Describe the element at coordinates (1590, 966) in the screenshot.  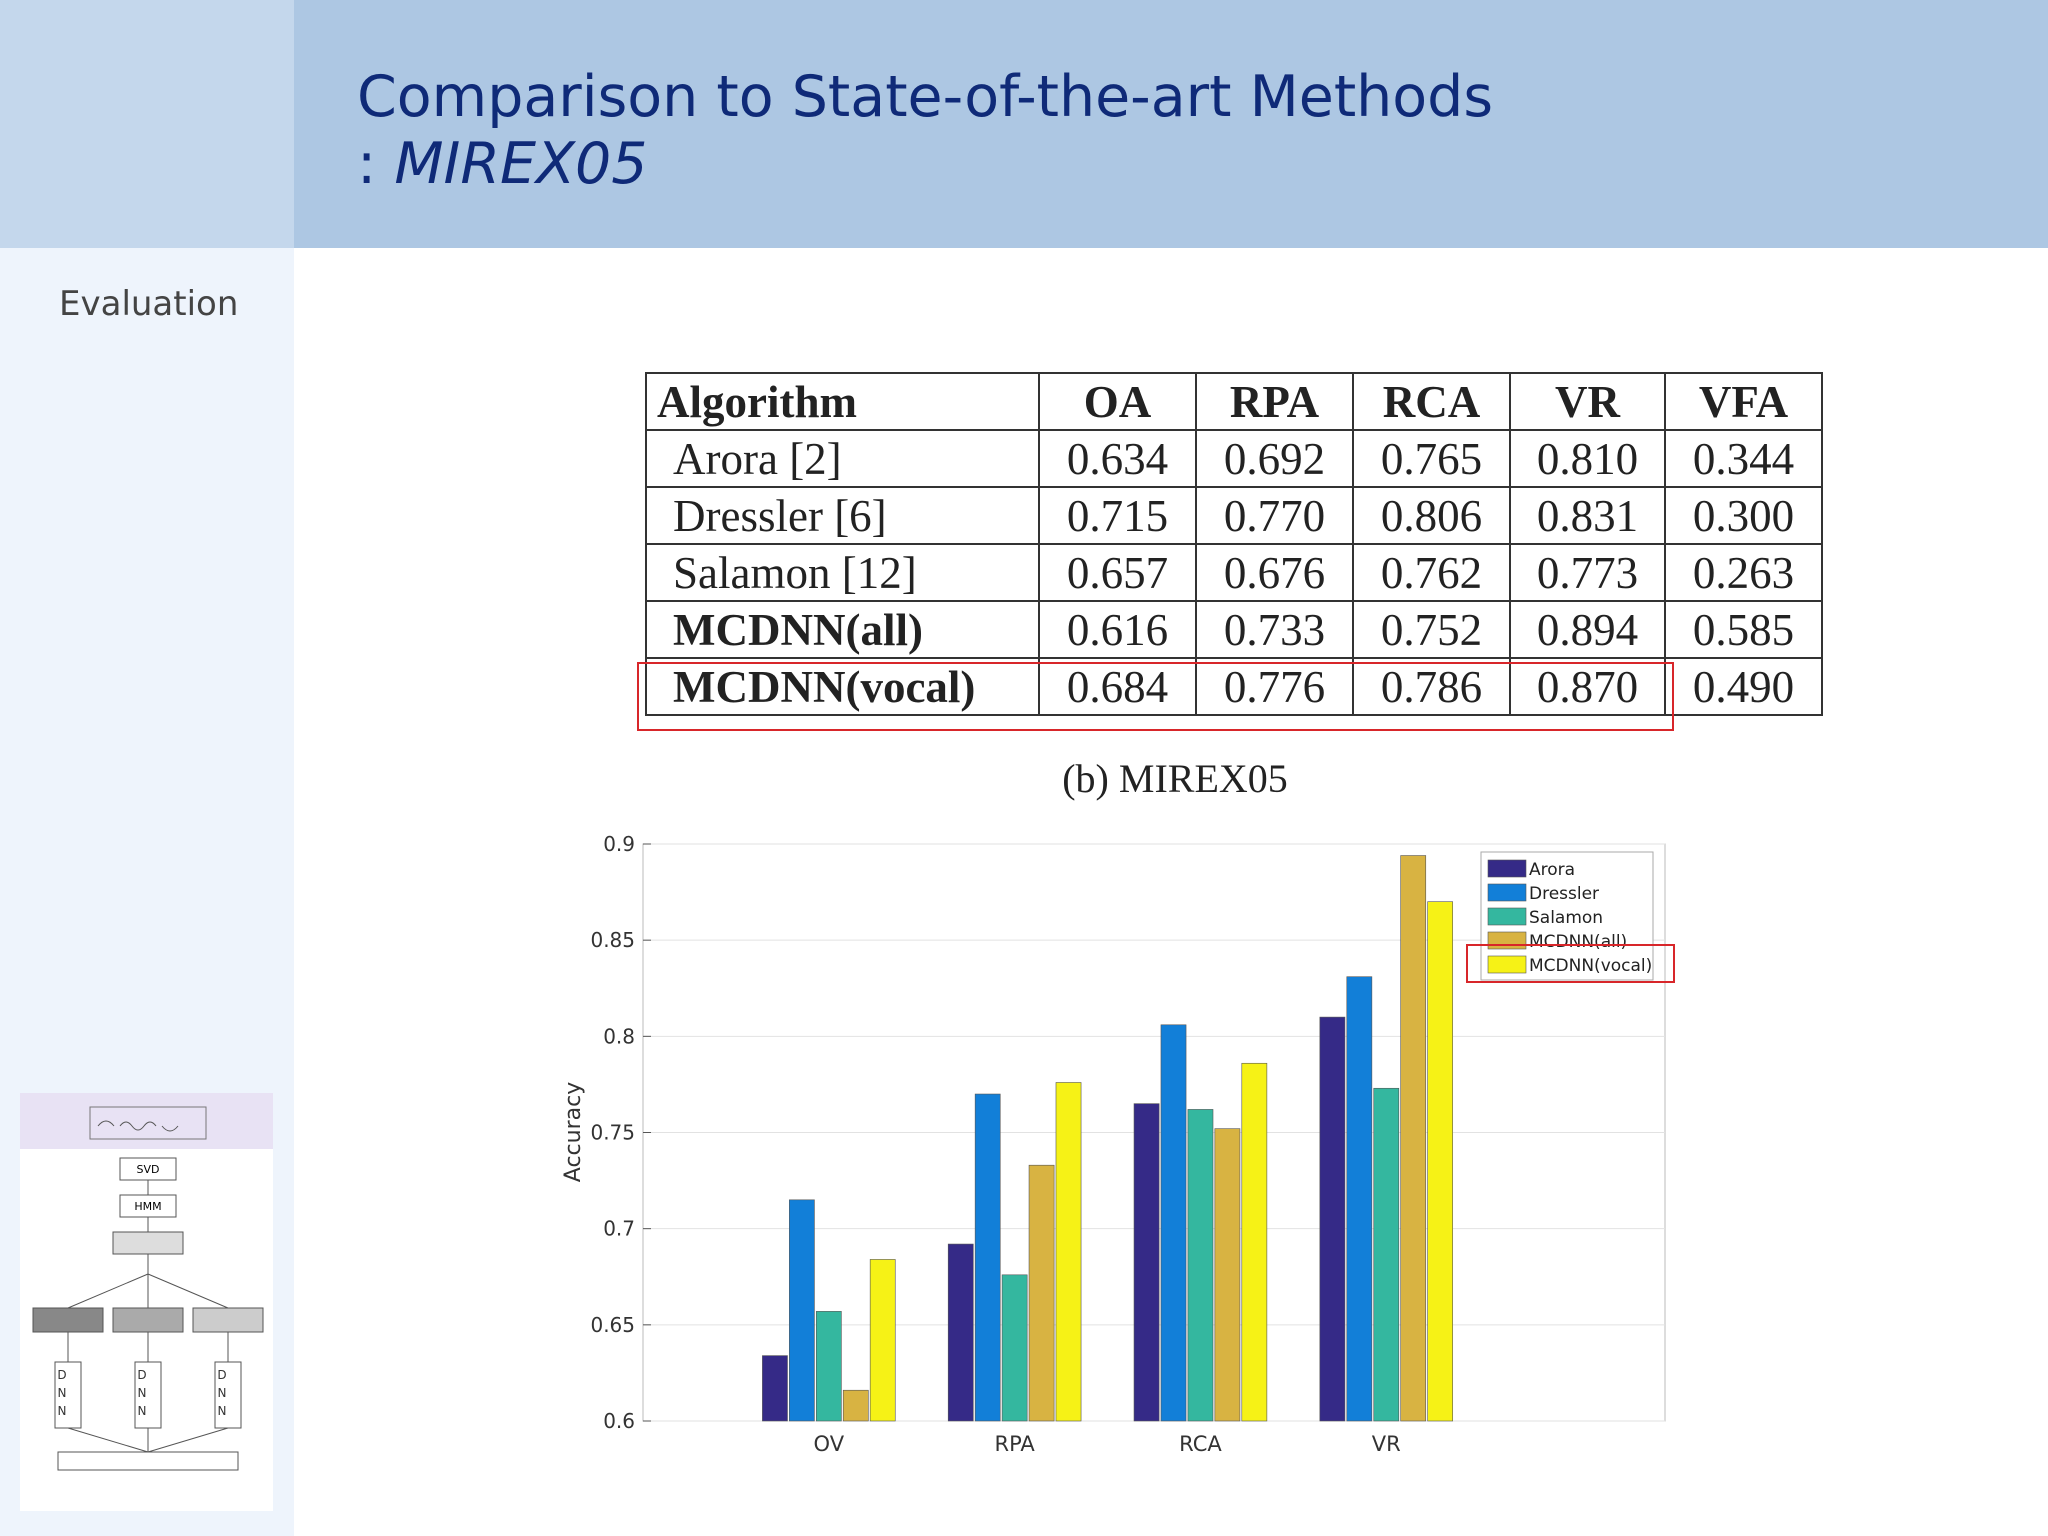
I see `legend-label: MCDNN(vocal)` at that location.